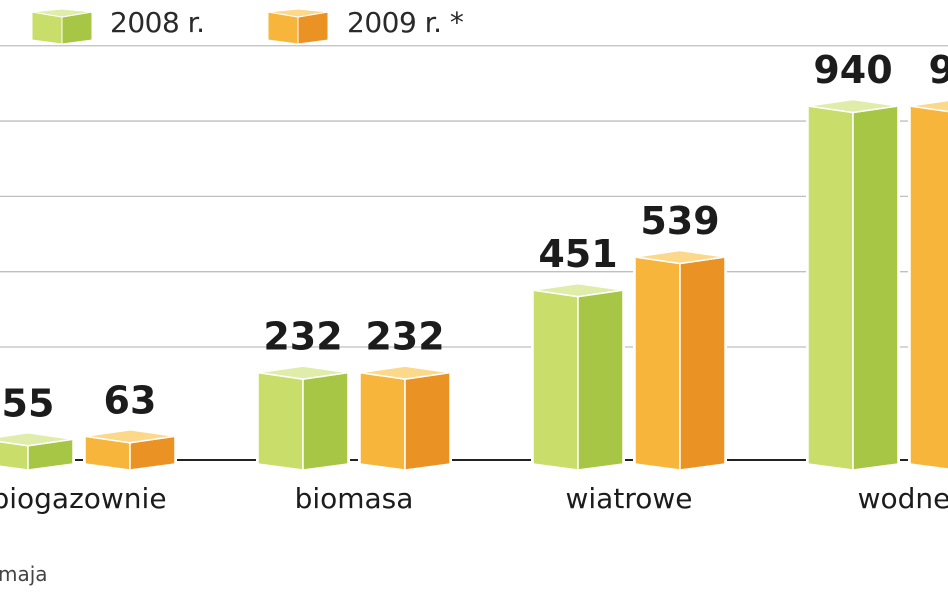 The image size is (948, 593). Describe the element at coordinates (679, 221) in the screenshot. I see `data-label: 539` at that location.